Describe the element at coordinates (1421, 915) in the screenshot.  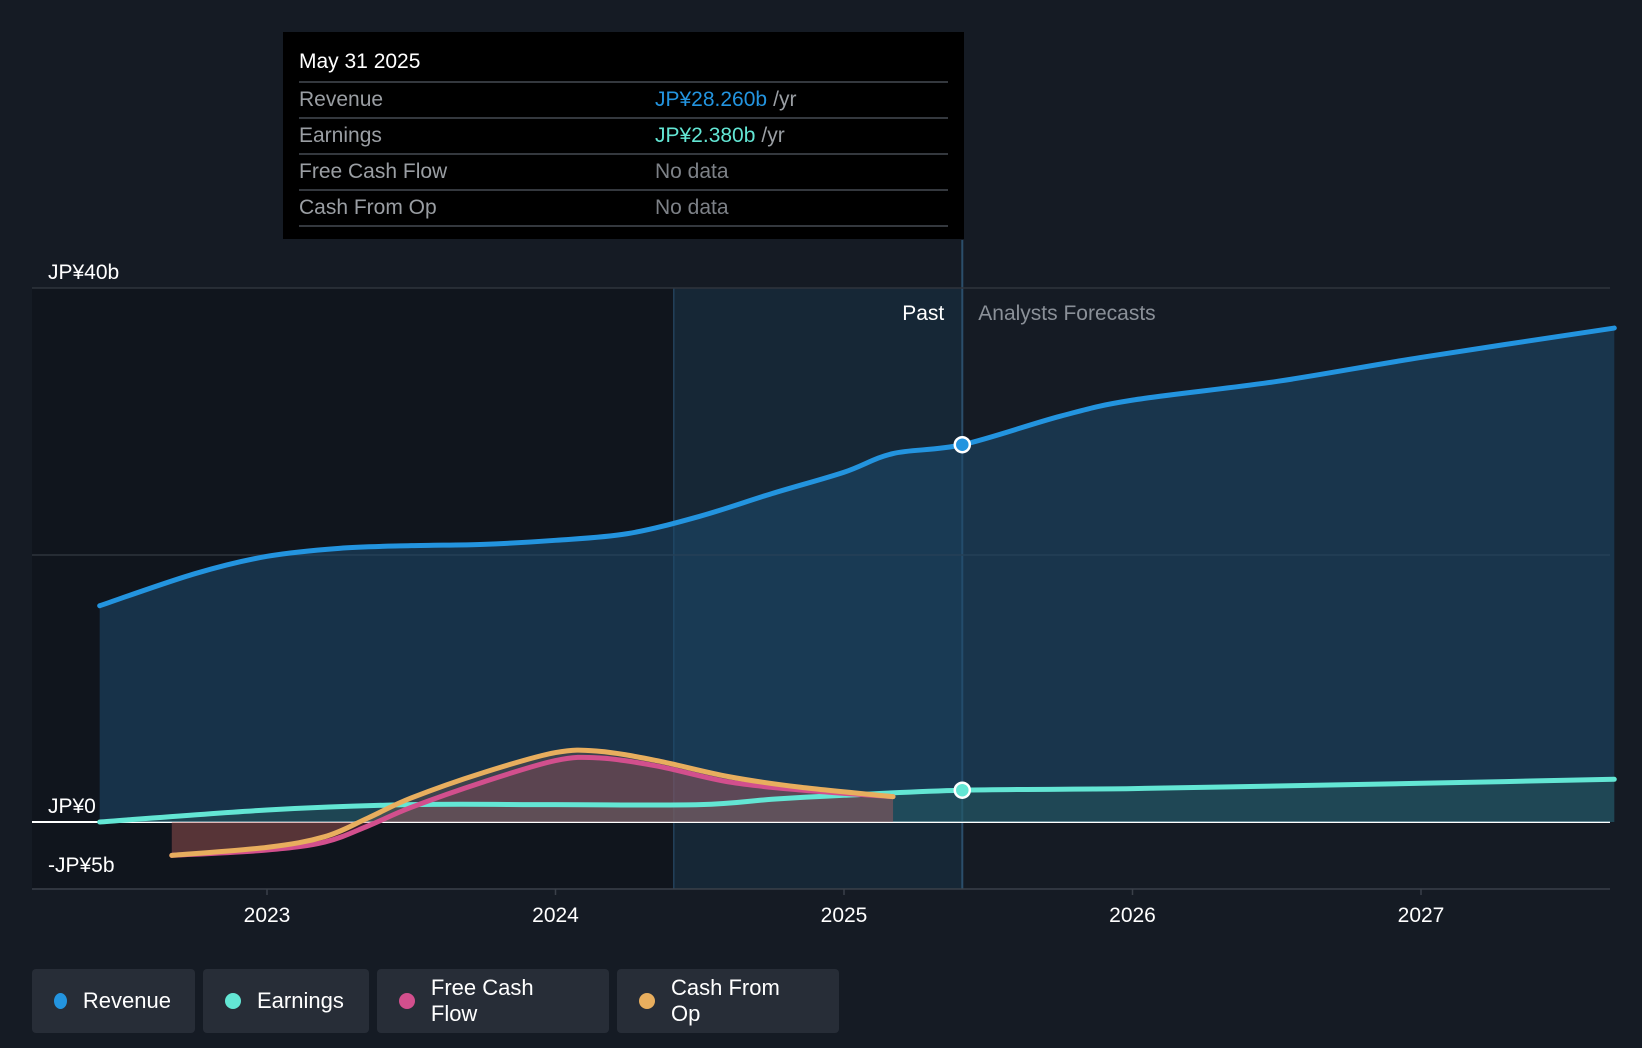
I see `x-tick-label: 2027` at that location.